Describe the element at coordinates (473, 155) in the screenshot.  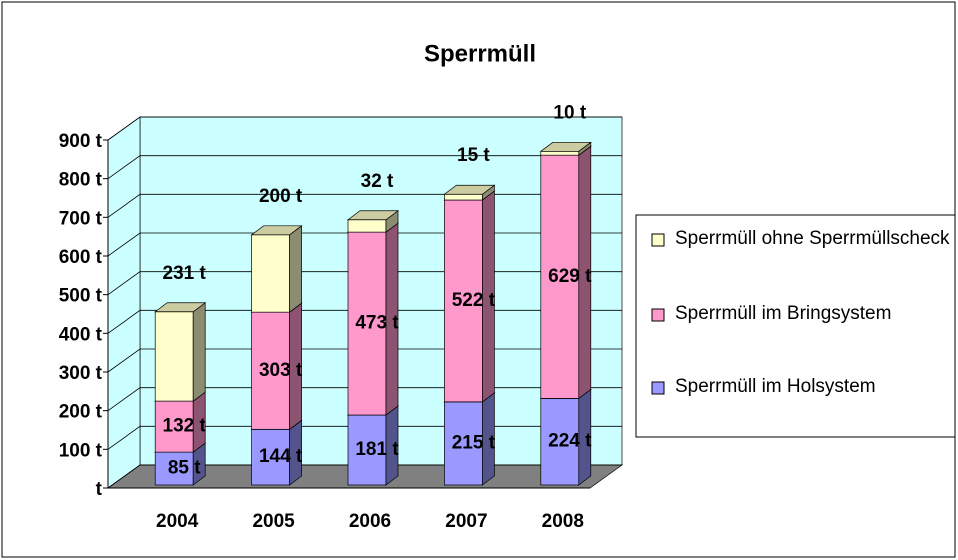
I see `data-label: 15 t` at that location.